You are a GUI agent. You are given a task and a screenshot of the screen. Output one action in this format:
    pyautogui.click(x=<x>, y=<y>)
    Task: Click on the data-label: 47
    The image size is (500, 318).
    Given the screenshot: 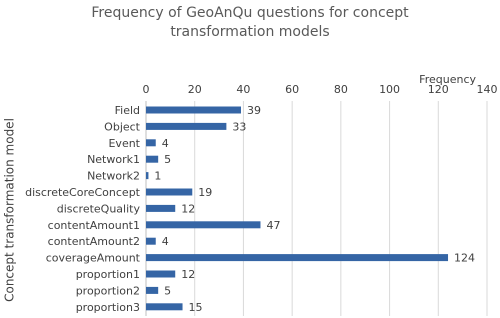 What is the action you would take?
    pyautogui.click(x=273, y=225)
    